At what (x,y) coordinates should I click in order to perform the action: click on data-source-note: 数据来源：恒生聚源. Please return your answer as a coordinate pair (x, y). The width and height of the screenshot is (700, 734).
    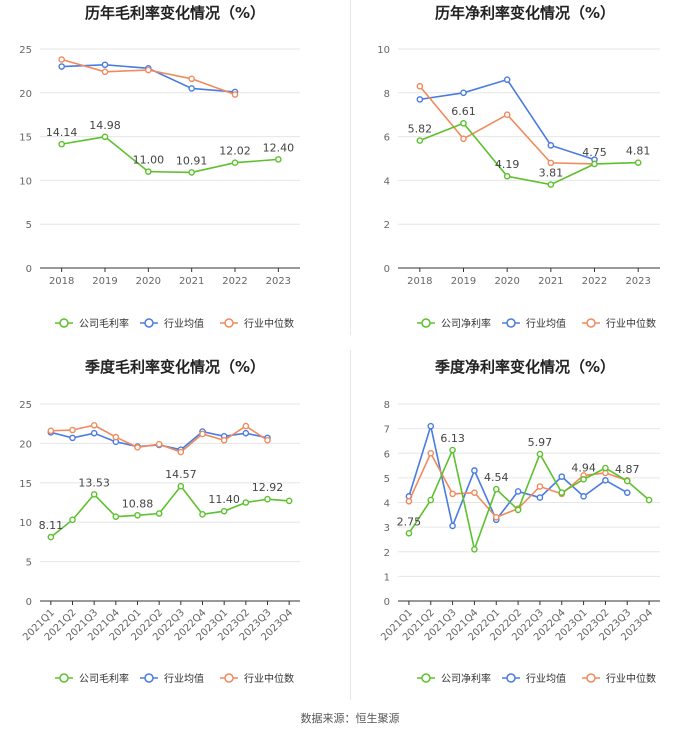
    Looking at the image, I should click on (350, 718).